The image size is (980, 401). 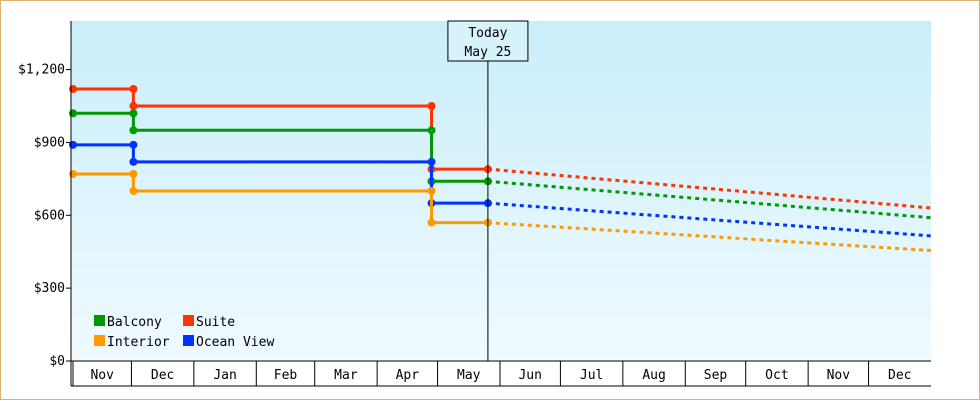 What do you see at coordinates (408, 375) in the screenshot?
I see `month-label: Apr` at bounding box center [408, 375].